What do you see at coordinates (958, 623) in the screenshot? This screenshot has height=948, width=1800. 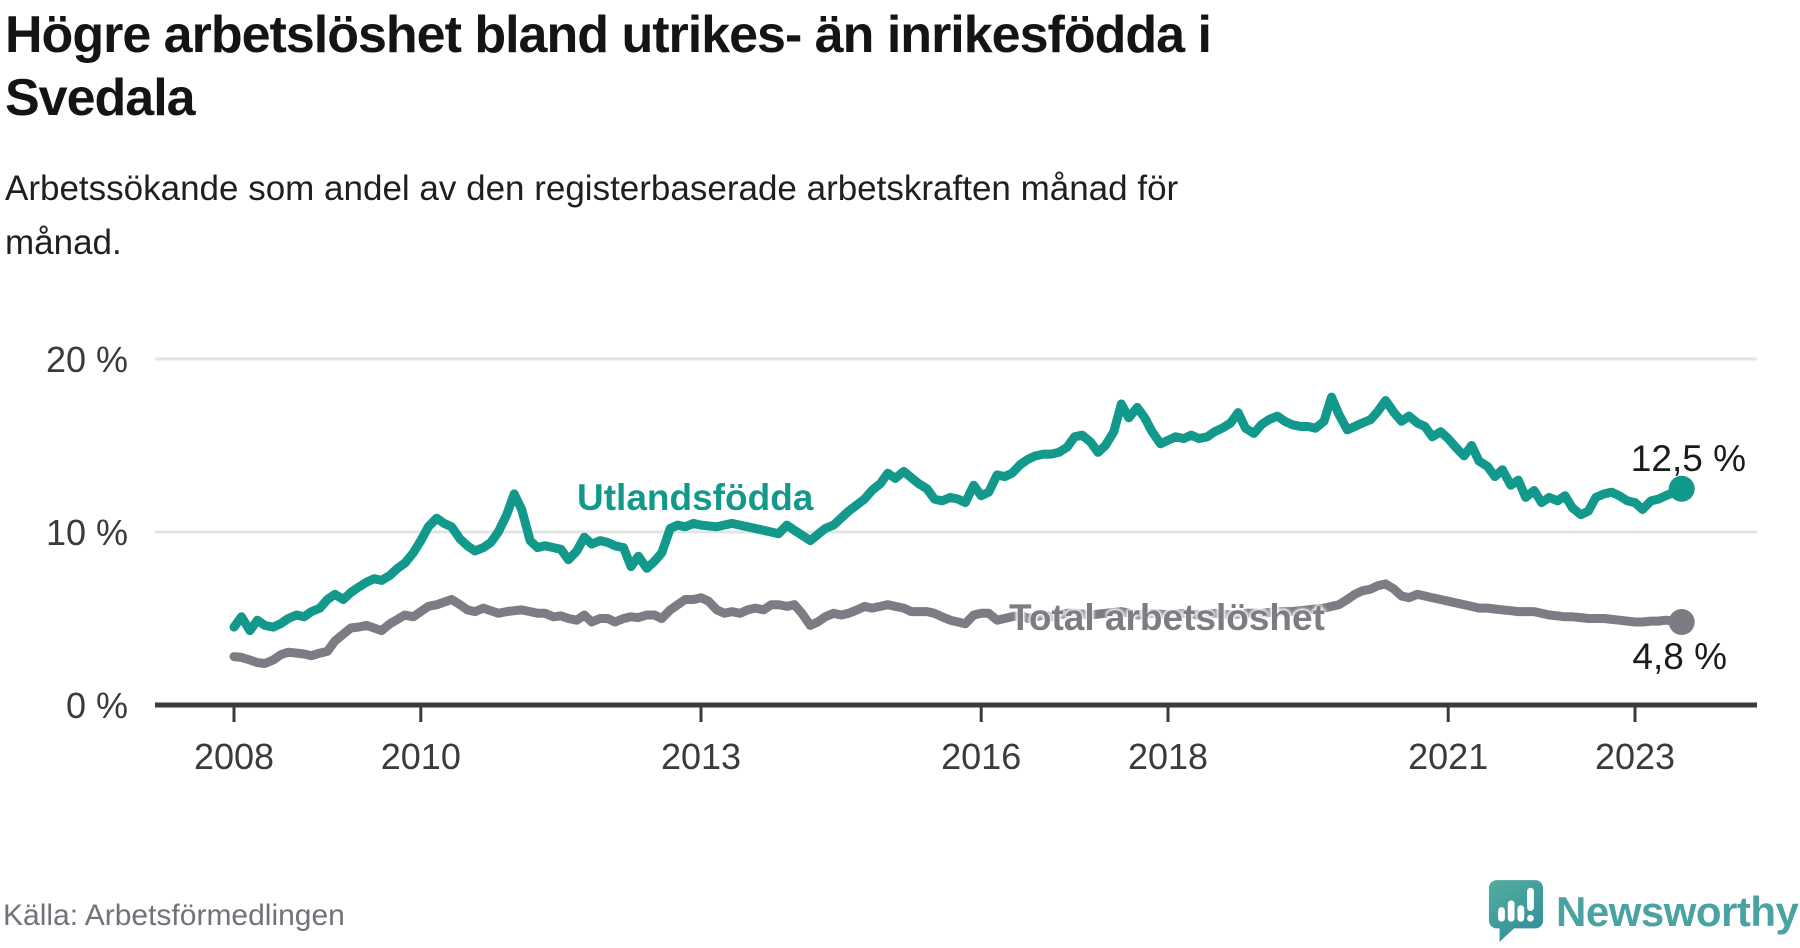 I see `total-arbetsloshet-line` at bounding box center [958, 623].